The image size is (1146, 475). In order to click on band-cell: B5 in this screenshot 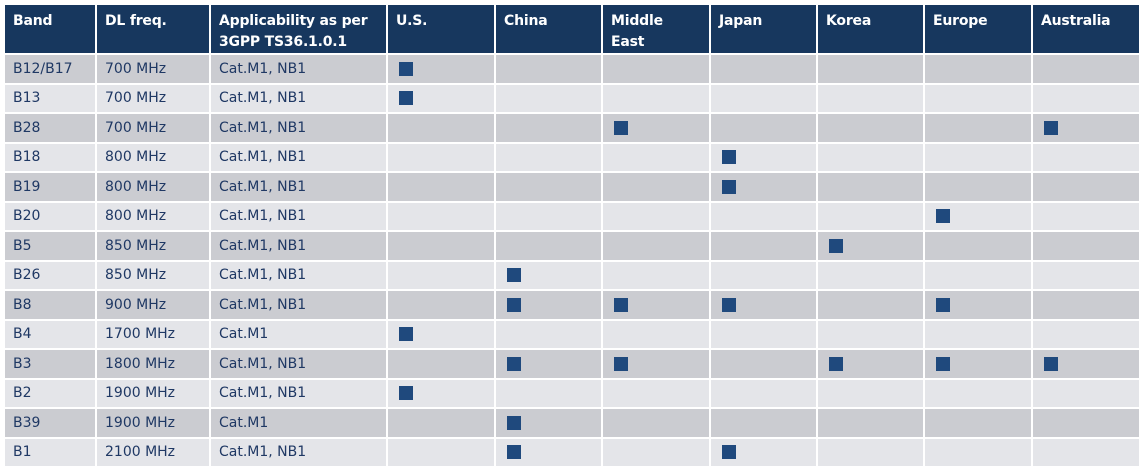, I will do `click(50, 246)`.